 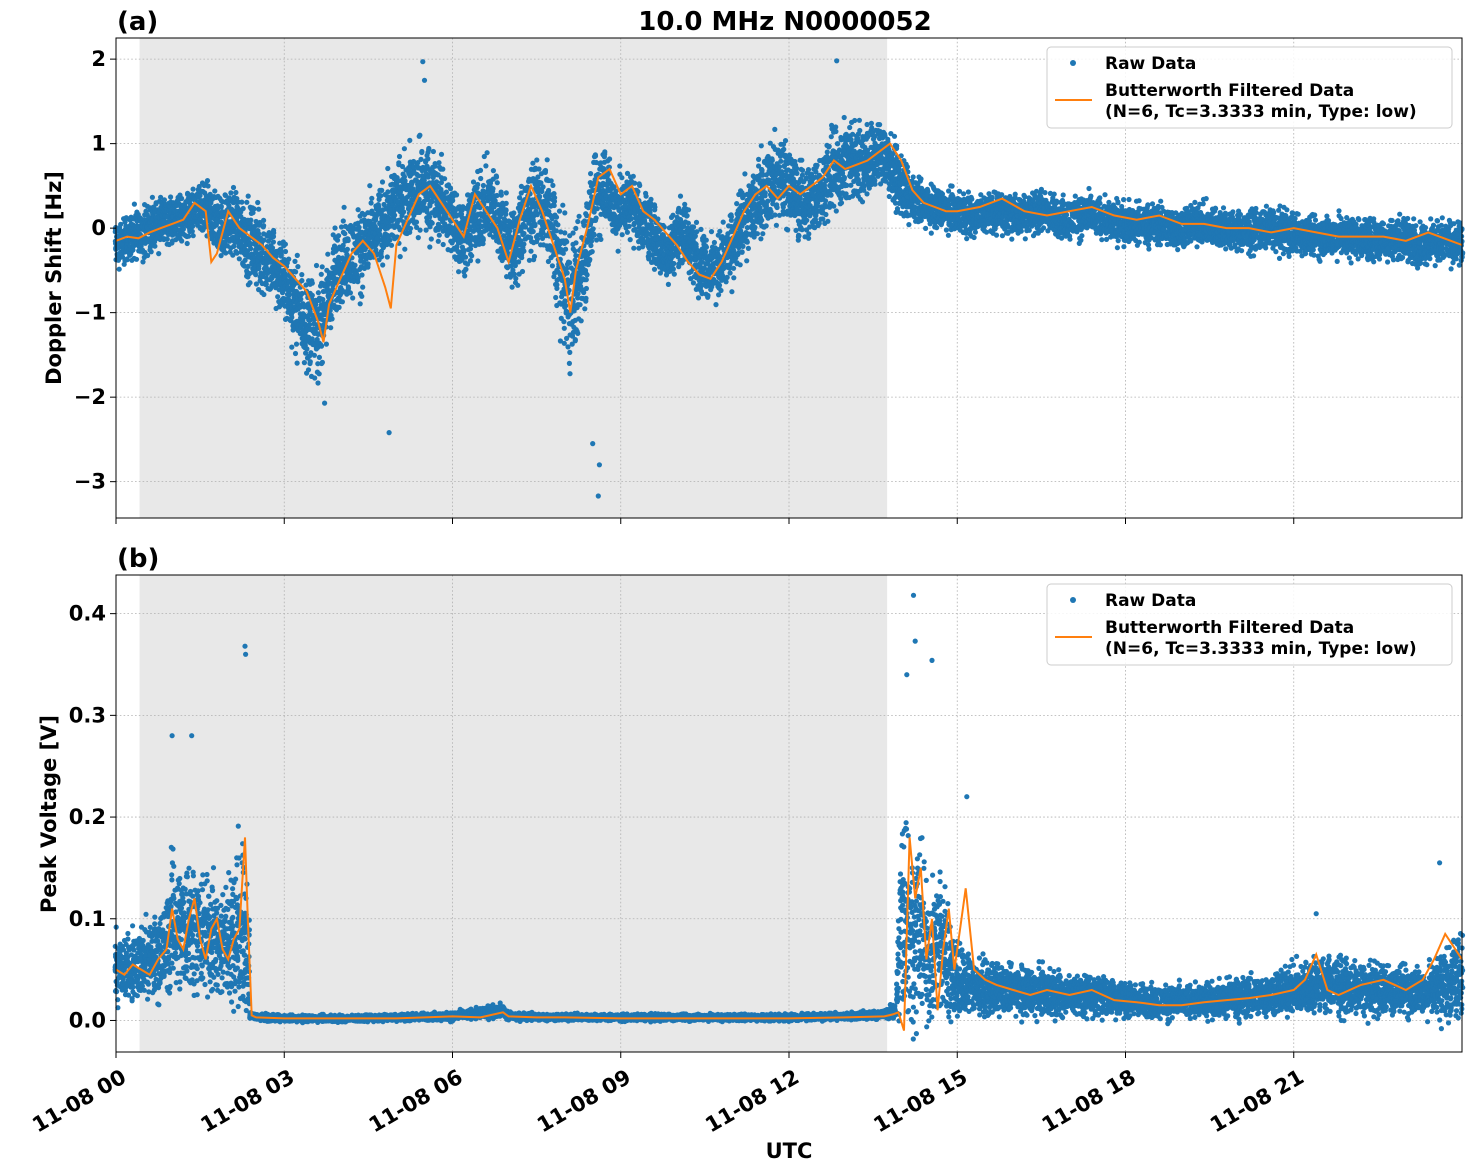 I want to click on figure-title: 10.0 MHz N0000052, so click(x=784, y=22).